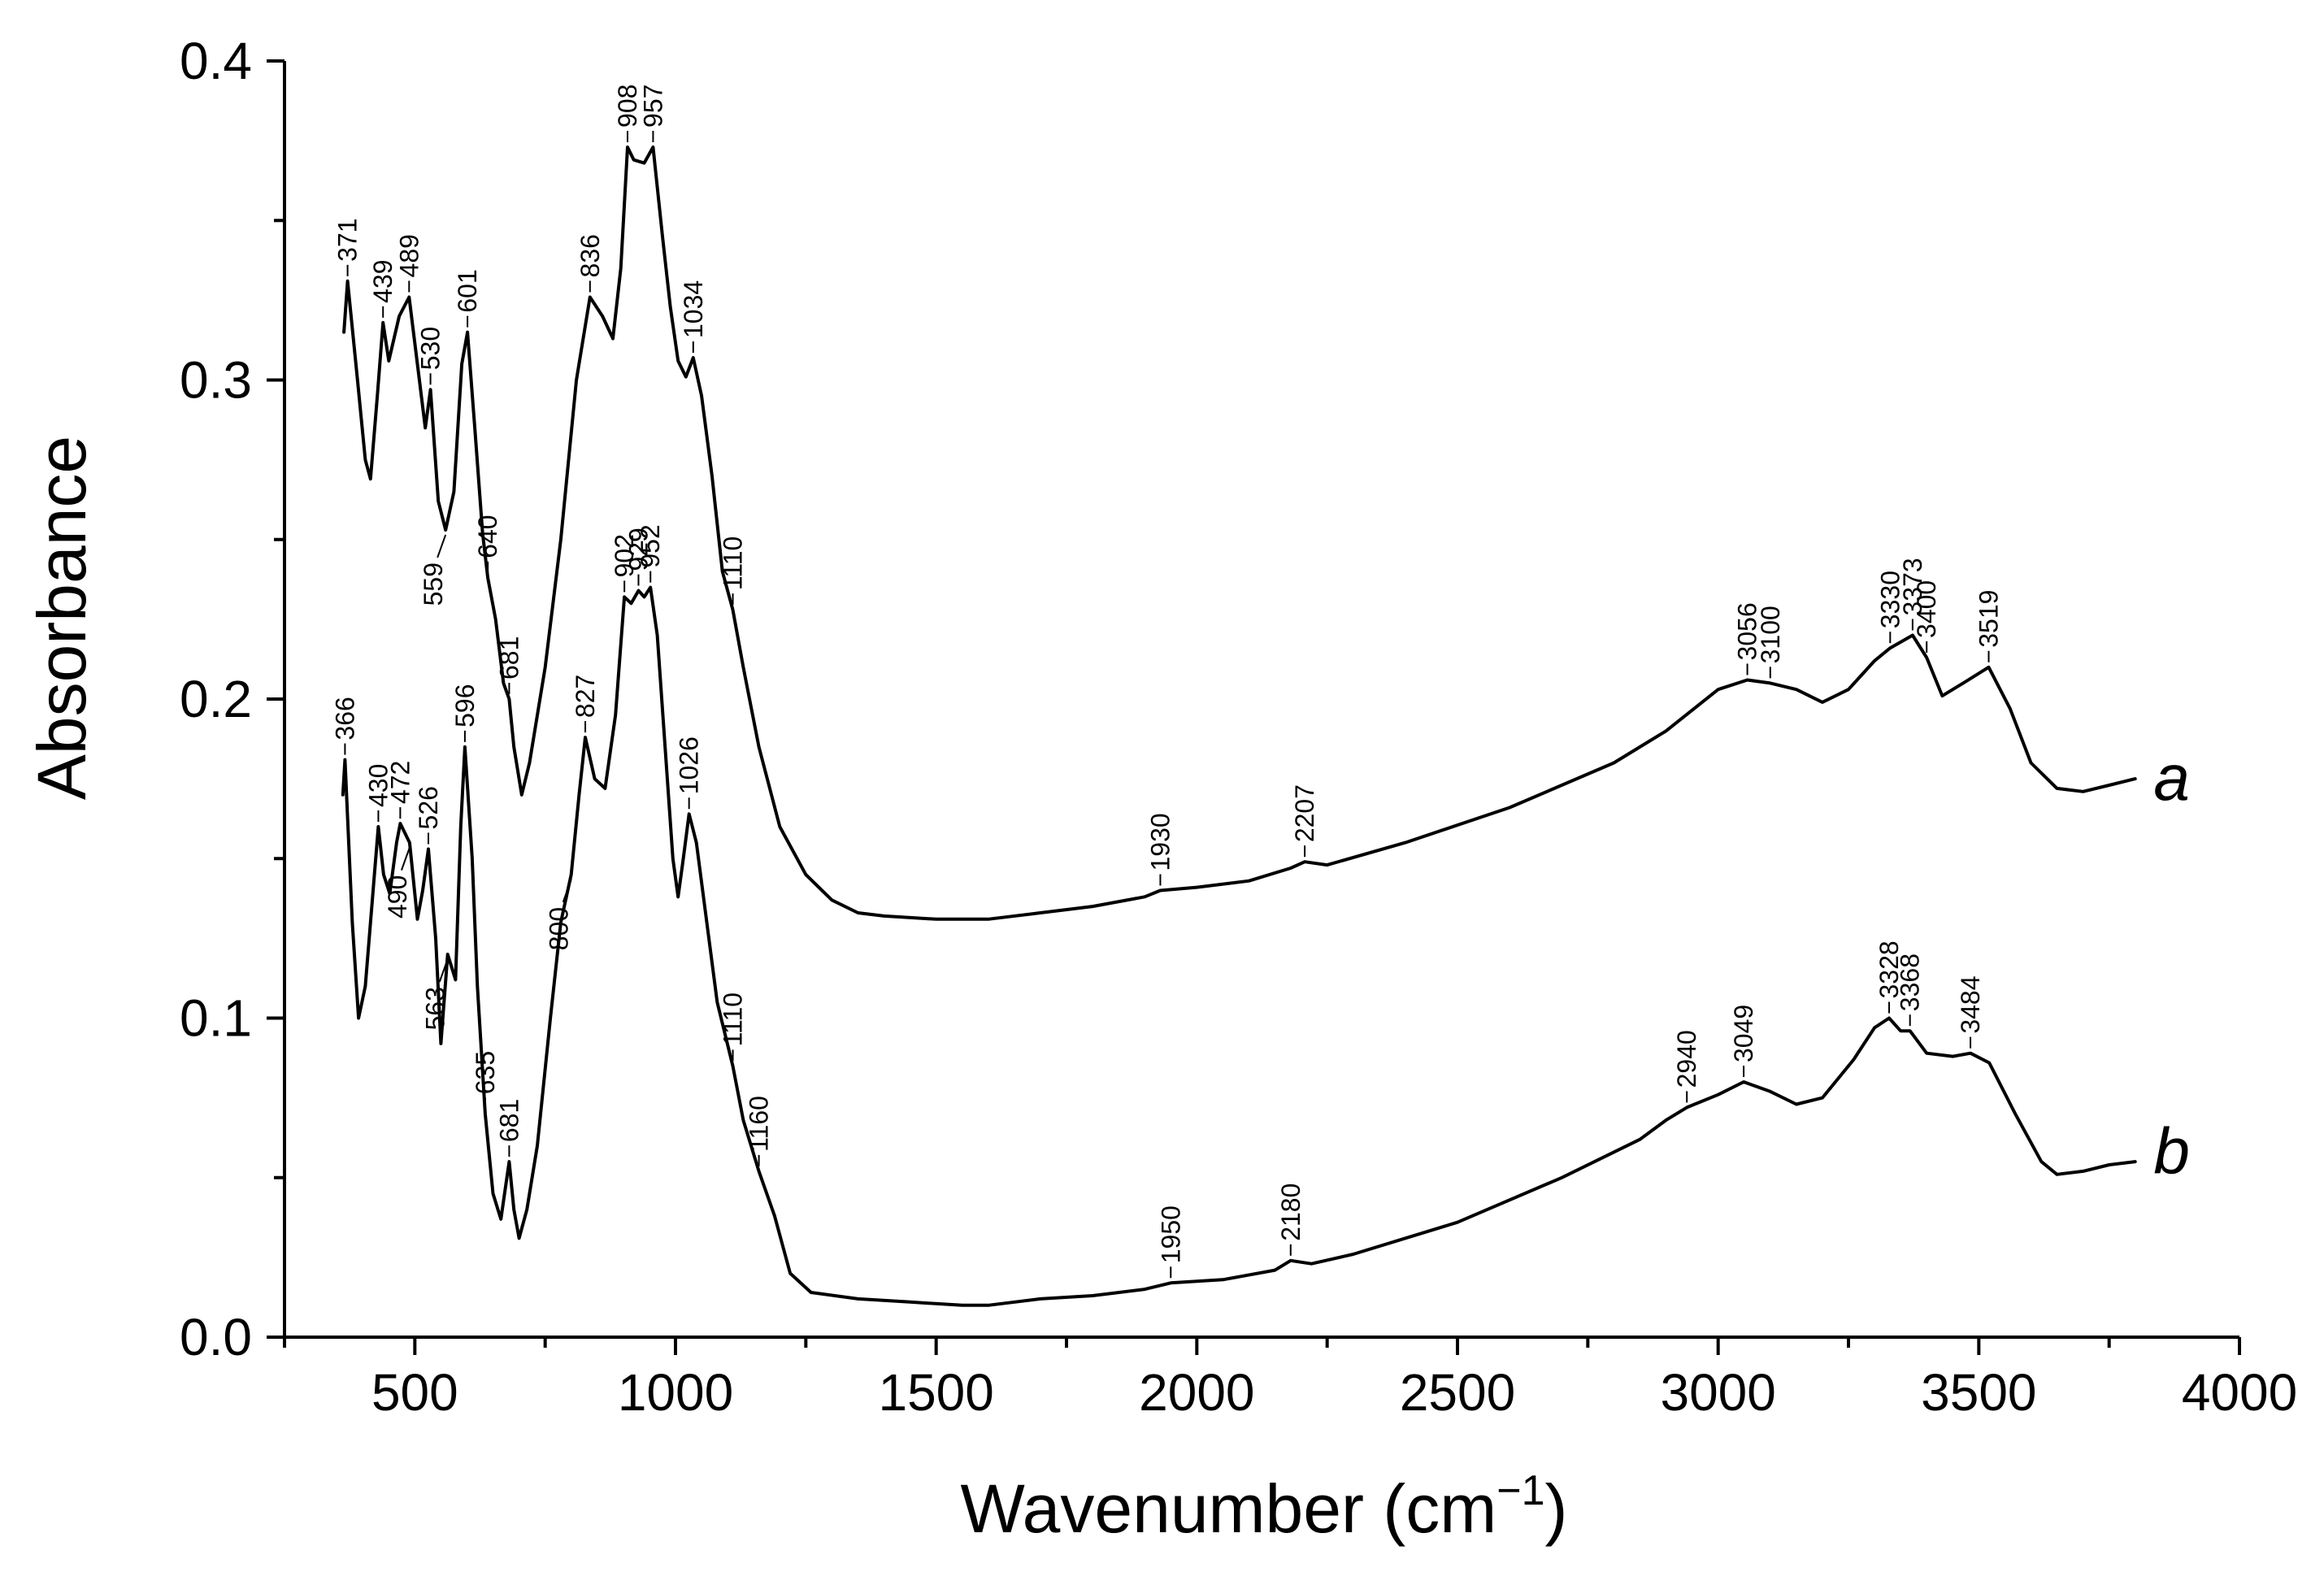  What do you see at coordinates (382, 280) in the screenshot?
I see `peak-label: 439` at bounding box center [382, 280].